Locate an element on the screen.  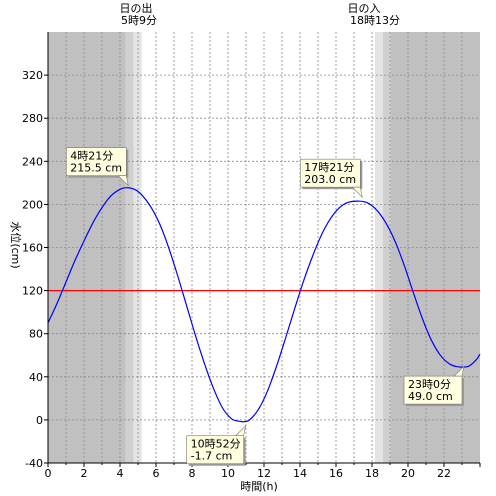
x-tick-label: 0 is located at coordinates (48, 473).